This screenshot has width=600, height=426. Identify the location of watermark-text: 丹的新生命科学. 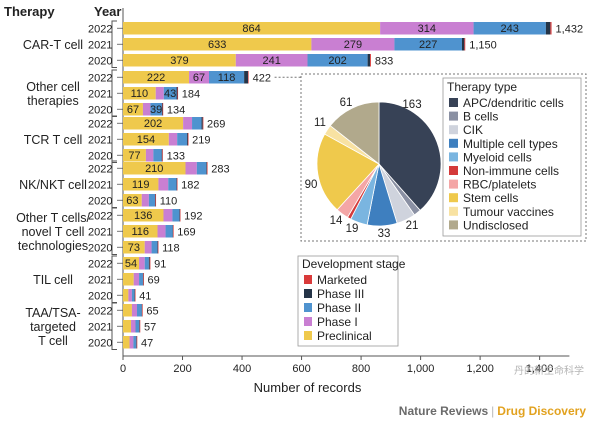
(549, 371).